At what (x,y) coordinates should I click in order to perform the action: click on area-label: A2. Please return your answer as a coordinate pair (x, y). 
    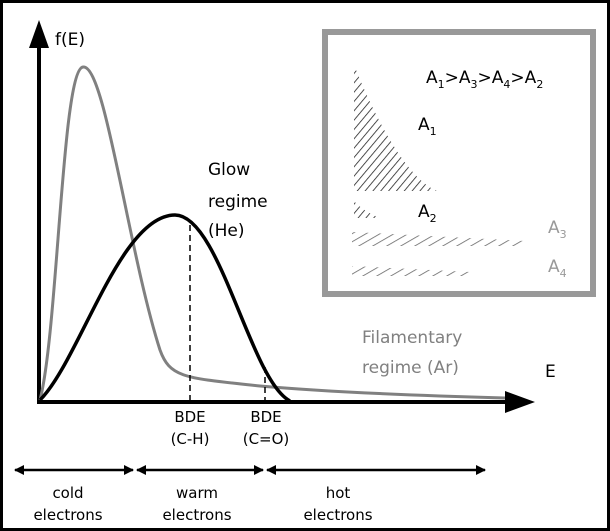
    Looking at the image, I should click on (427, 213).